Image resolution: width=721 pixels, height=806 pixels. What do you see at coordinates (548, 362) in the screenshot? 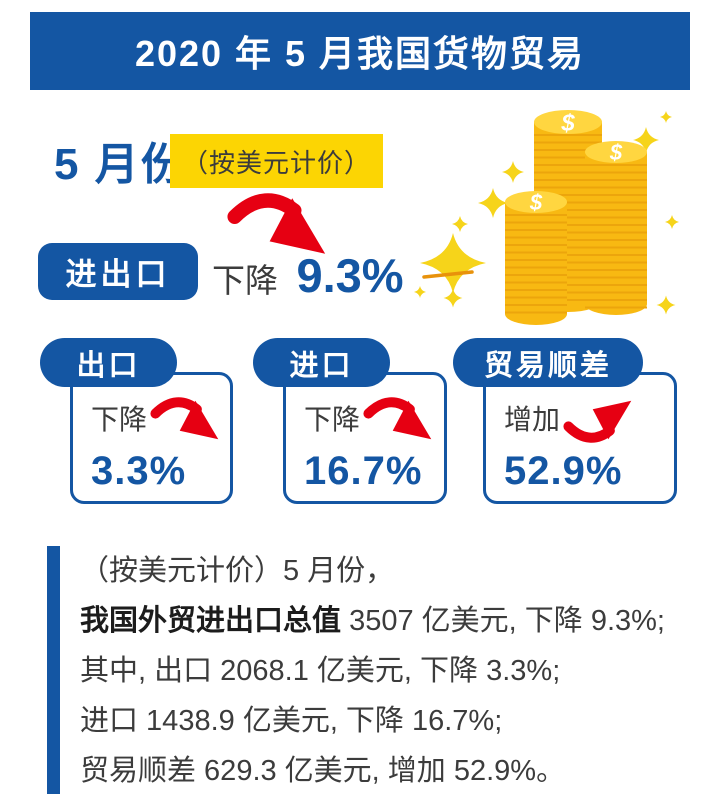
I see `surplus-tab: 贸易顺差` at bounding box center [548, 362].